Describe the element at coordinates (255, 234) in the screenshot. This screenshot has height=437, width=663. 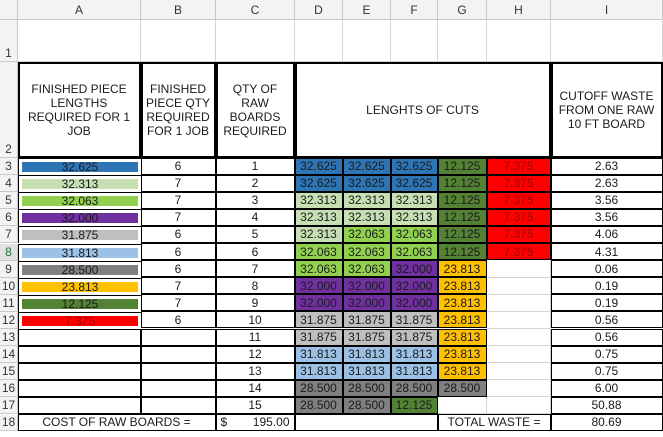
I see `board-qty: 5` at that location.